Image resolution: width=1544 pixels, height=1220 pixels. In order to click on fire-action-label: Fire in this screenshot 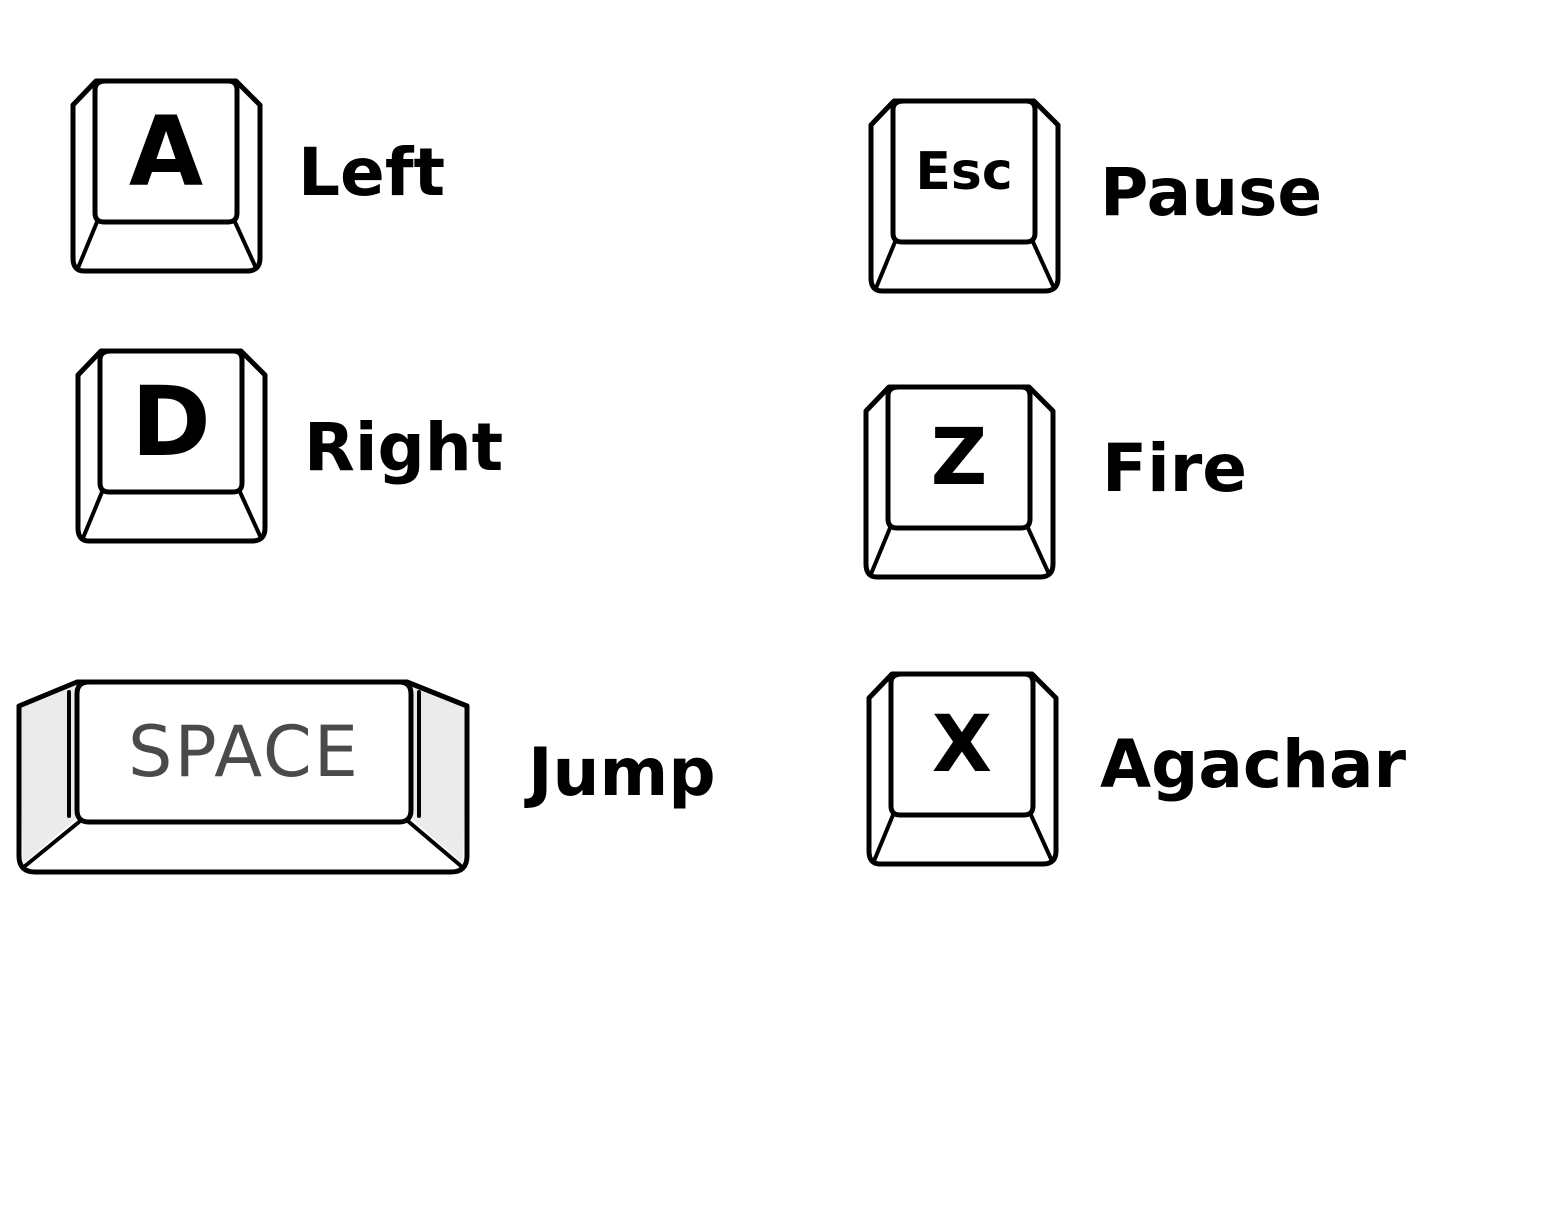, I will do `click(1175, 468)`.